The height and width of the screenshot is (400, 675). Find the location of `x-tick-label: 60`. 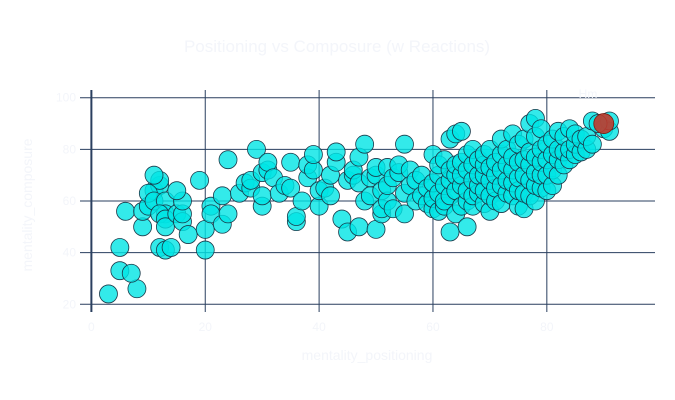

x-tick-label: 60 is located at coordinates (433, 327).